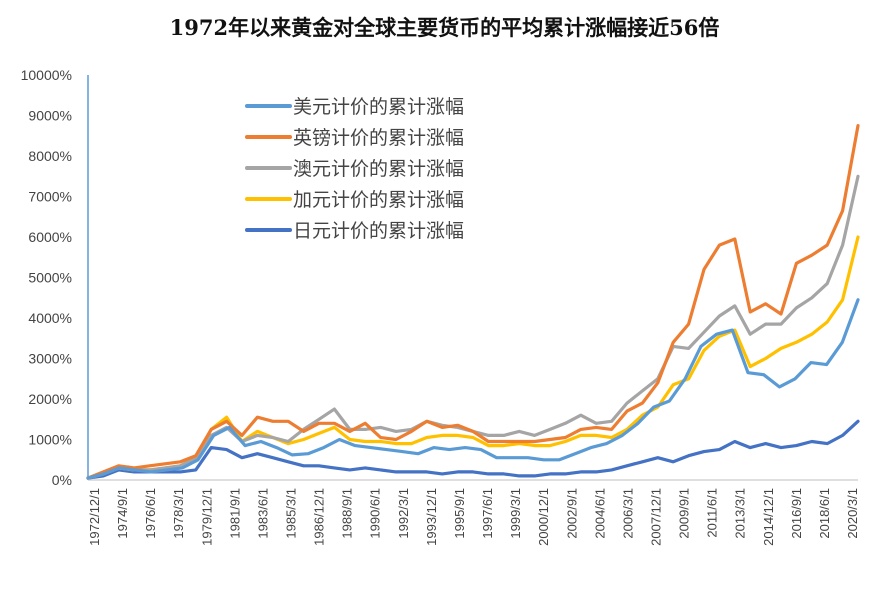 This screenshot has width=889, height=591. What do you see at coordinates (234, 513) in the screenshot?
I see `x-tick-label: 1981/9/1` at bounding box center [234, 513].